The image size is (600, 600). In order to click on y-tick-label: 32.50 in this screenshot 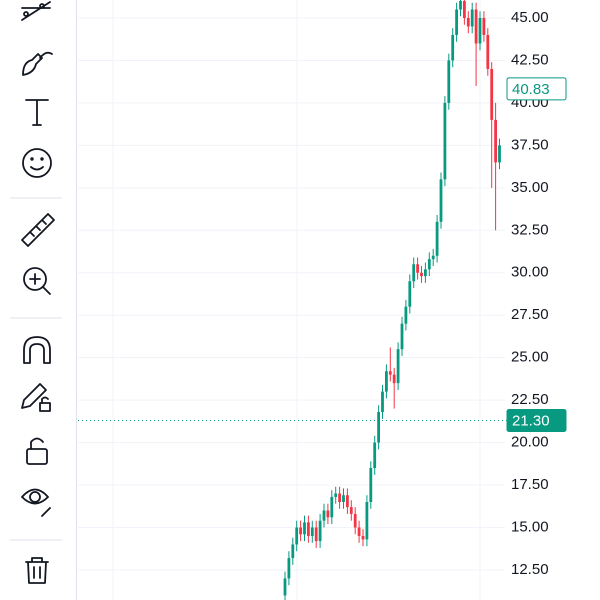, I will do `click(530, 229)`.